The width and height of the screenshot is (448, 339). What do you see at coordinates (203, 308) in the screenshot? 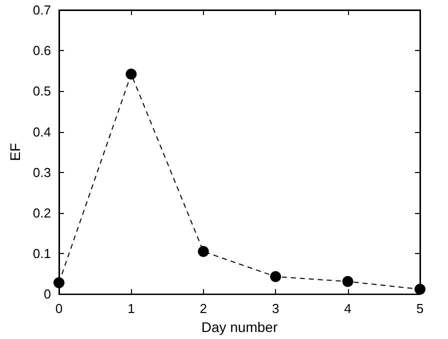
I see `x-tick-label: 2` at bounding box center [203, 308].